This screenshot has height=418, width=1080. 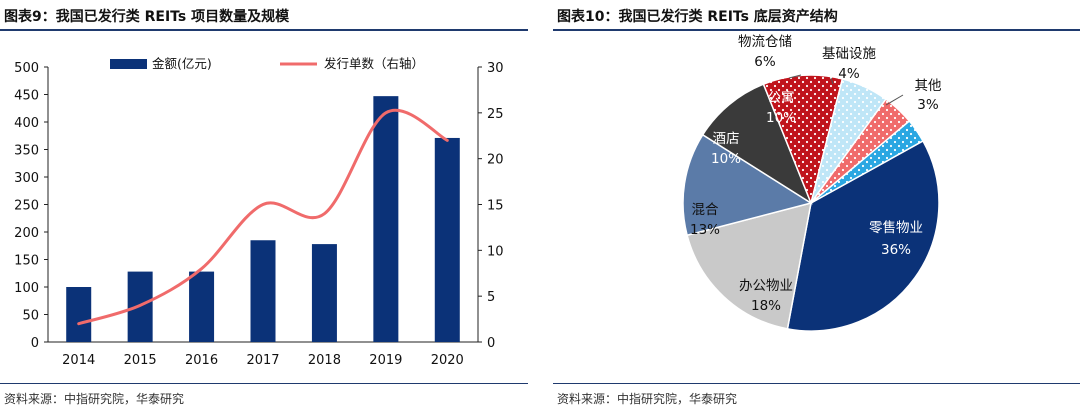 What do you see at coordinates (26, 233) in the screenshot?
I see `left-y-tick-label: 200` at bounding box center [26, 233].